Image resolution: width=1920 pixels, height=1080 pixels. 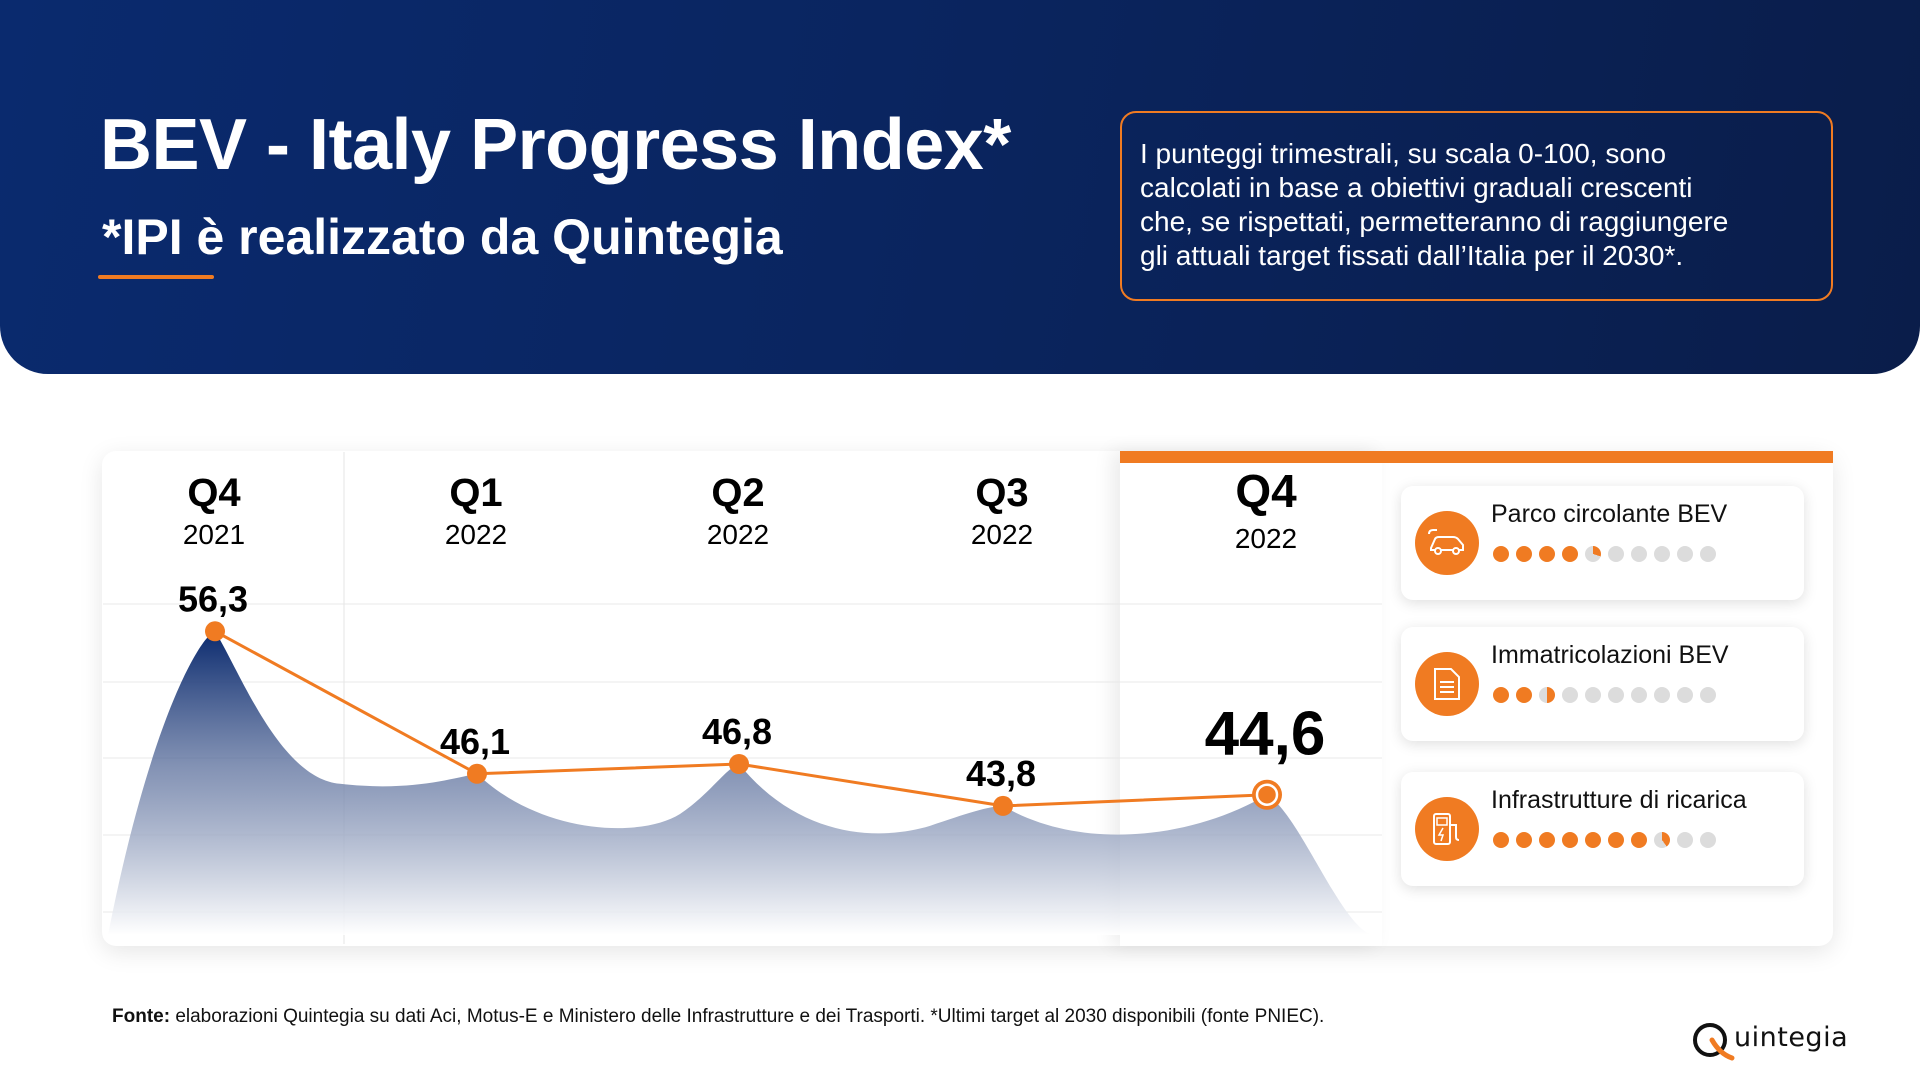 I want to click on year-label: 2021, so click(x=214, y=534).